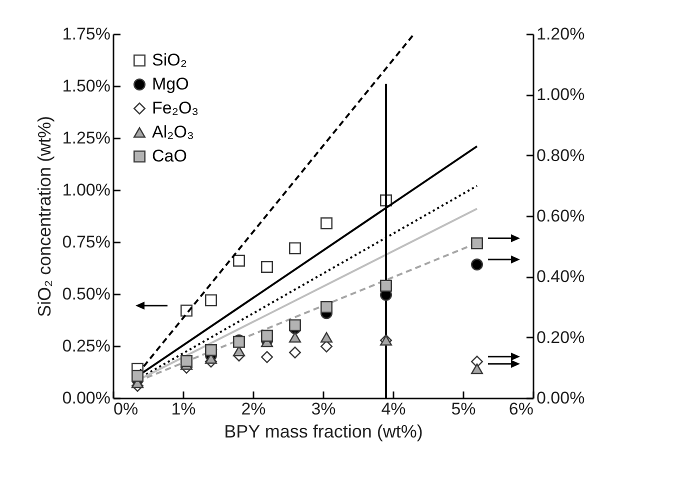  What do you see at coordinates (463, 409) in the screenshot?
I see `x-tick-label: 5%` at bounding box center [463, 409].